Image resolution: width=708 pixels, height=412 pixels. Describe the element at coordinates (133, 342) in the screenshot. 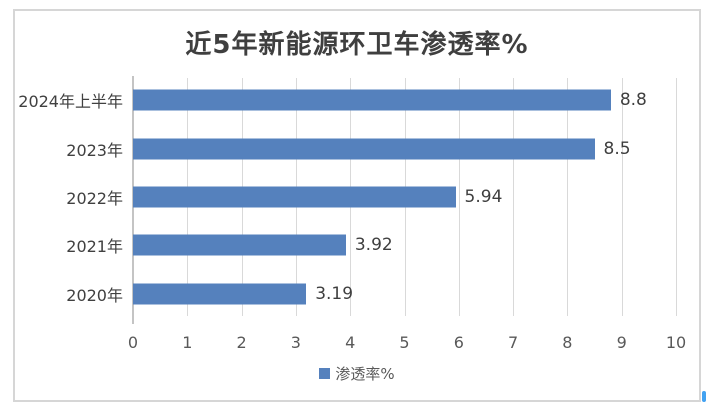

I see `x-tick-label: 0` at that location.